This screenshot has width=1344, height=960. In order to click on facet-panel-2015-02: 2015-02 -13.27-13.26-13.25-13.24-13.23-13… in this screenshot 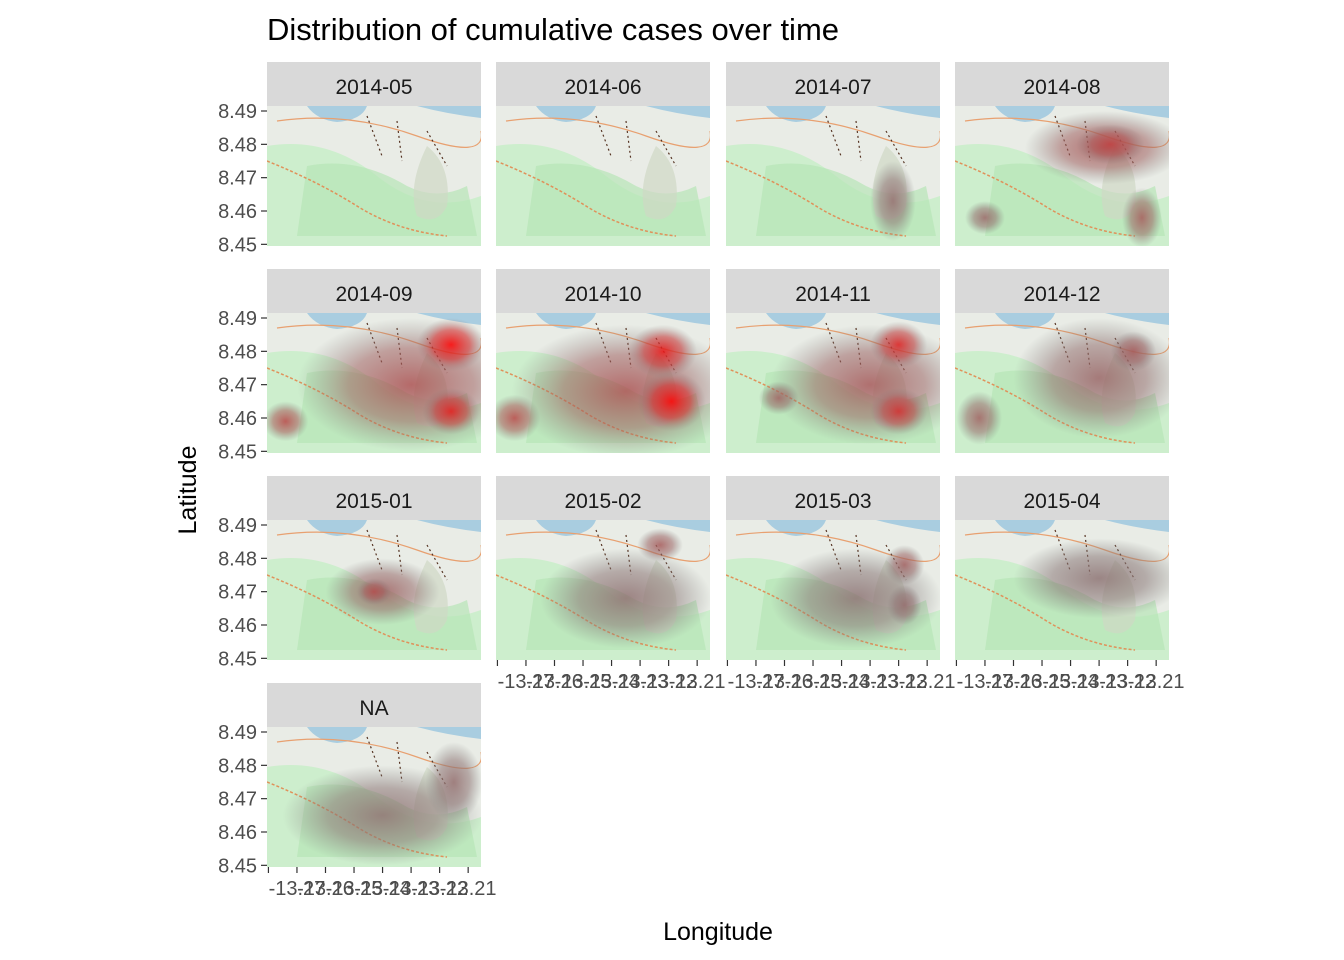, I will do `click(611, 584)`.